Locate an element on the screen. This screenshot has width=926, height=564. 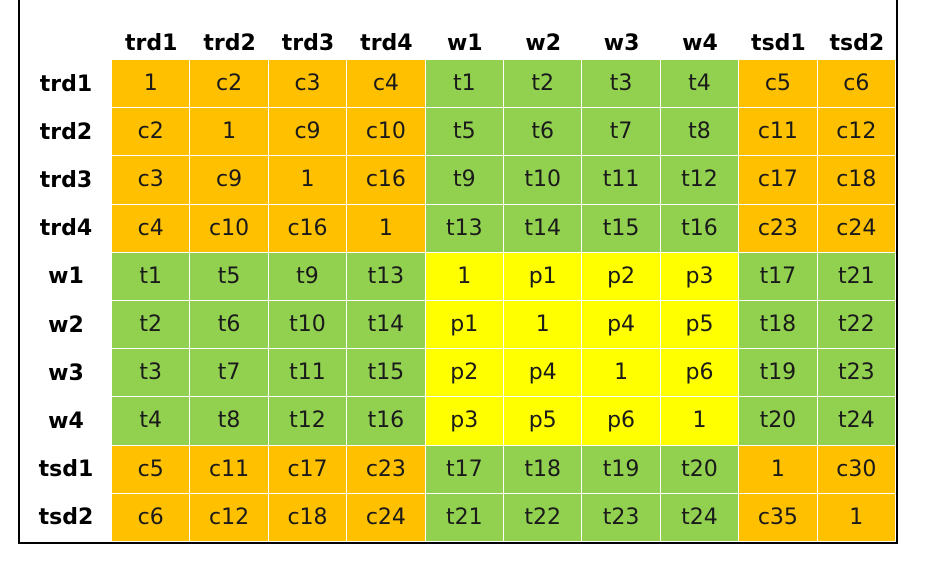
matrix-cell: t18 is located at coordinates (778, 325).